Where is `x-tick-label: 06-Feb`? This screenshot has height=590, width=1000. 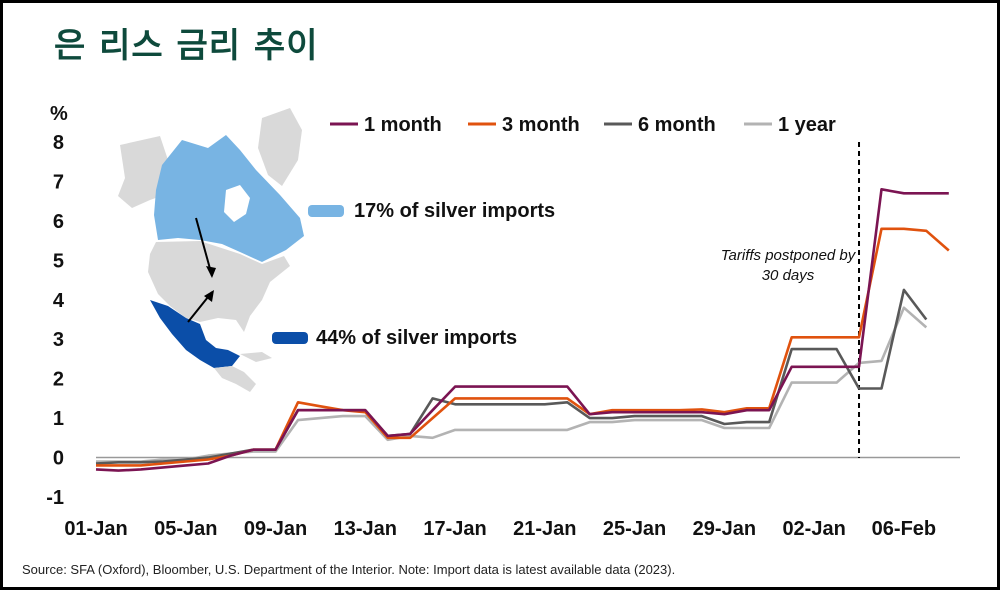
x-tick-label: 06-Feb is located at coordinates (904, 529).